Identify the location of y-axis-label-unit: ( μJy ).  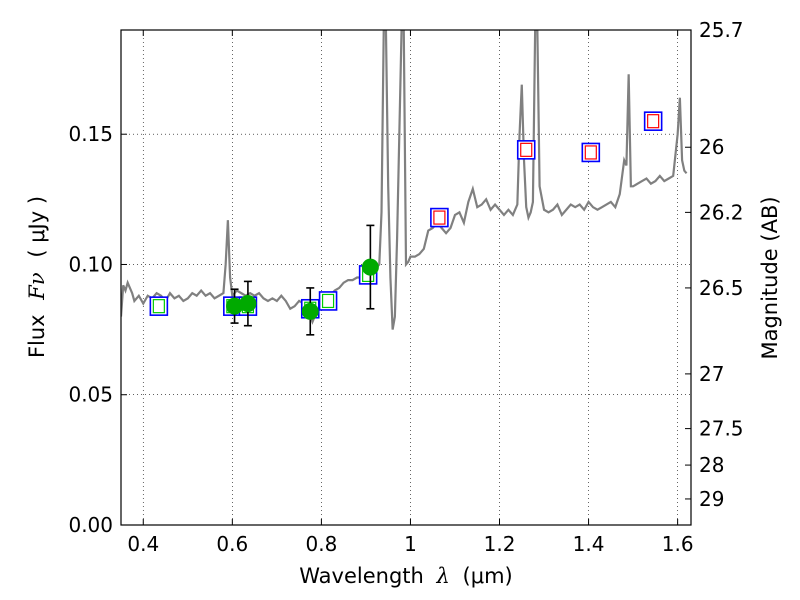
(37, 227).